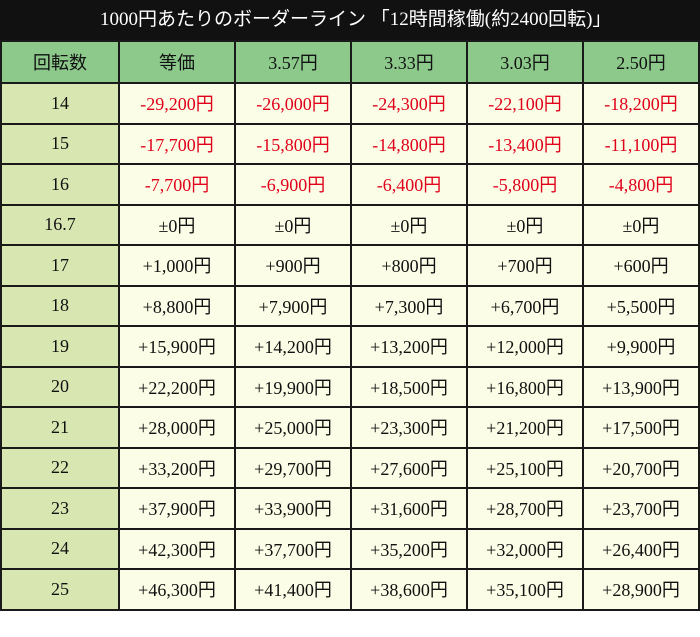 The width and height of the screenshot is (700, 637). I want to click on value-cell: +15,900円, so click(177, 346).